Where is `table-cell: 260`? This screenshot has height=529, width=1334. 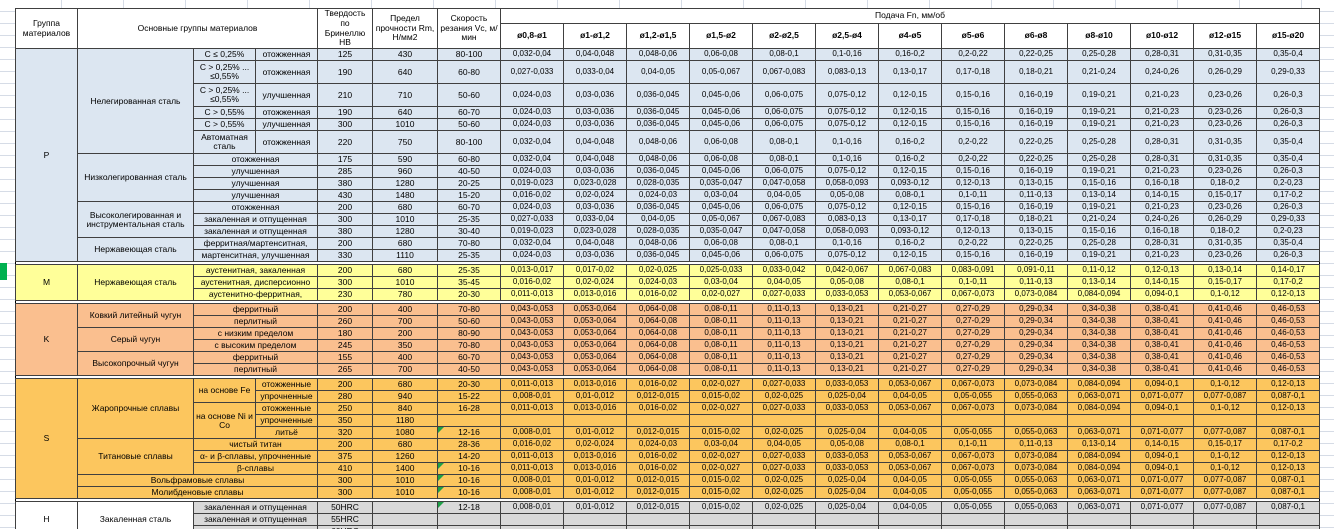 table-cell: 260 is located at coordinates (345, 322).